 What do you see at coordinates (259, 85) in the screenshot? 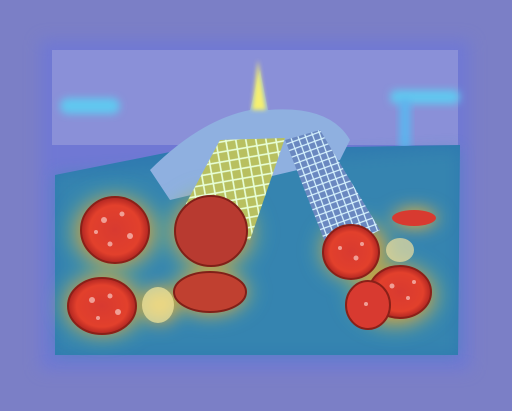
I see `cloth-tip-glow` at bounding box center [259, 85].